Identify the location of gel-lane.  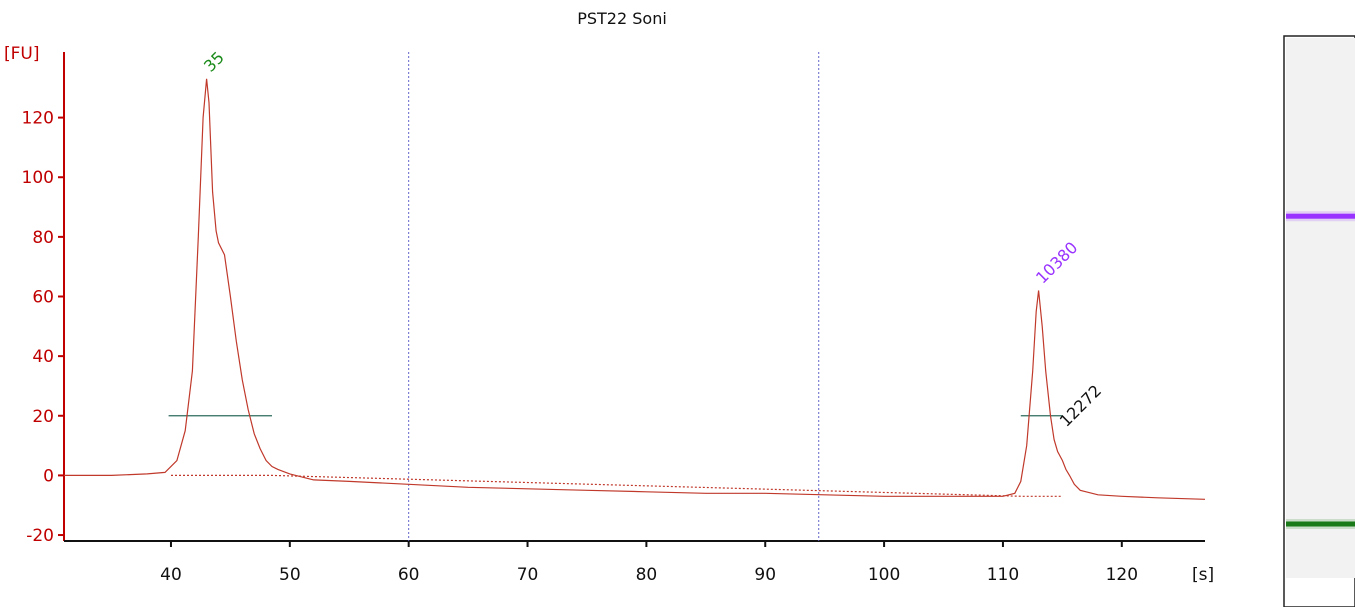
(1319, 321).